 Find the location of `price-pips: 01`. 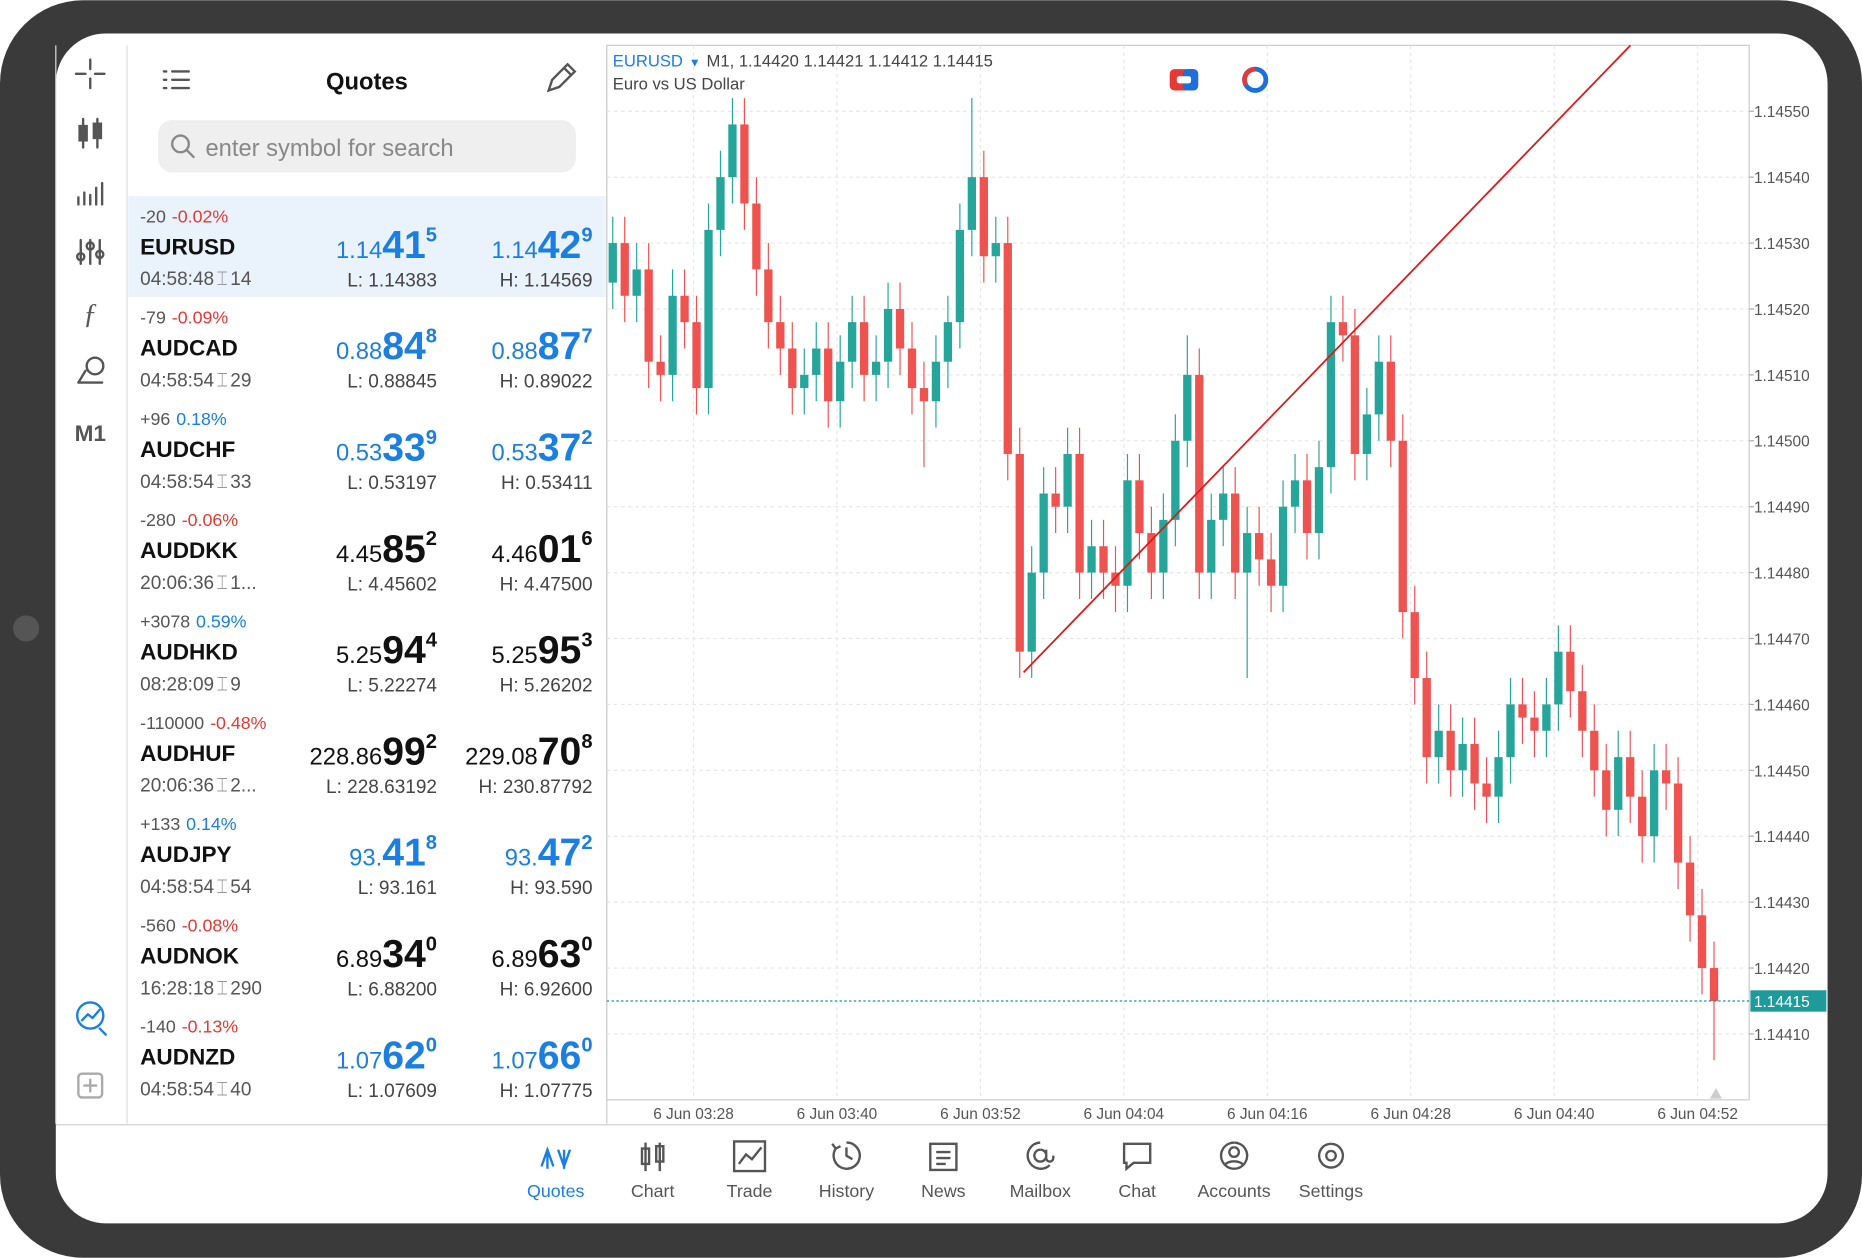

price-pips: 01 is located at coordinates (560, 549).